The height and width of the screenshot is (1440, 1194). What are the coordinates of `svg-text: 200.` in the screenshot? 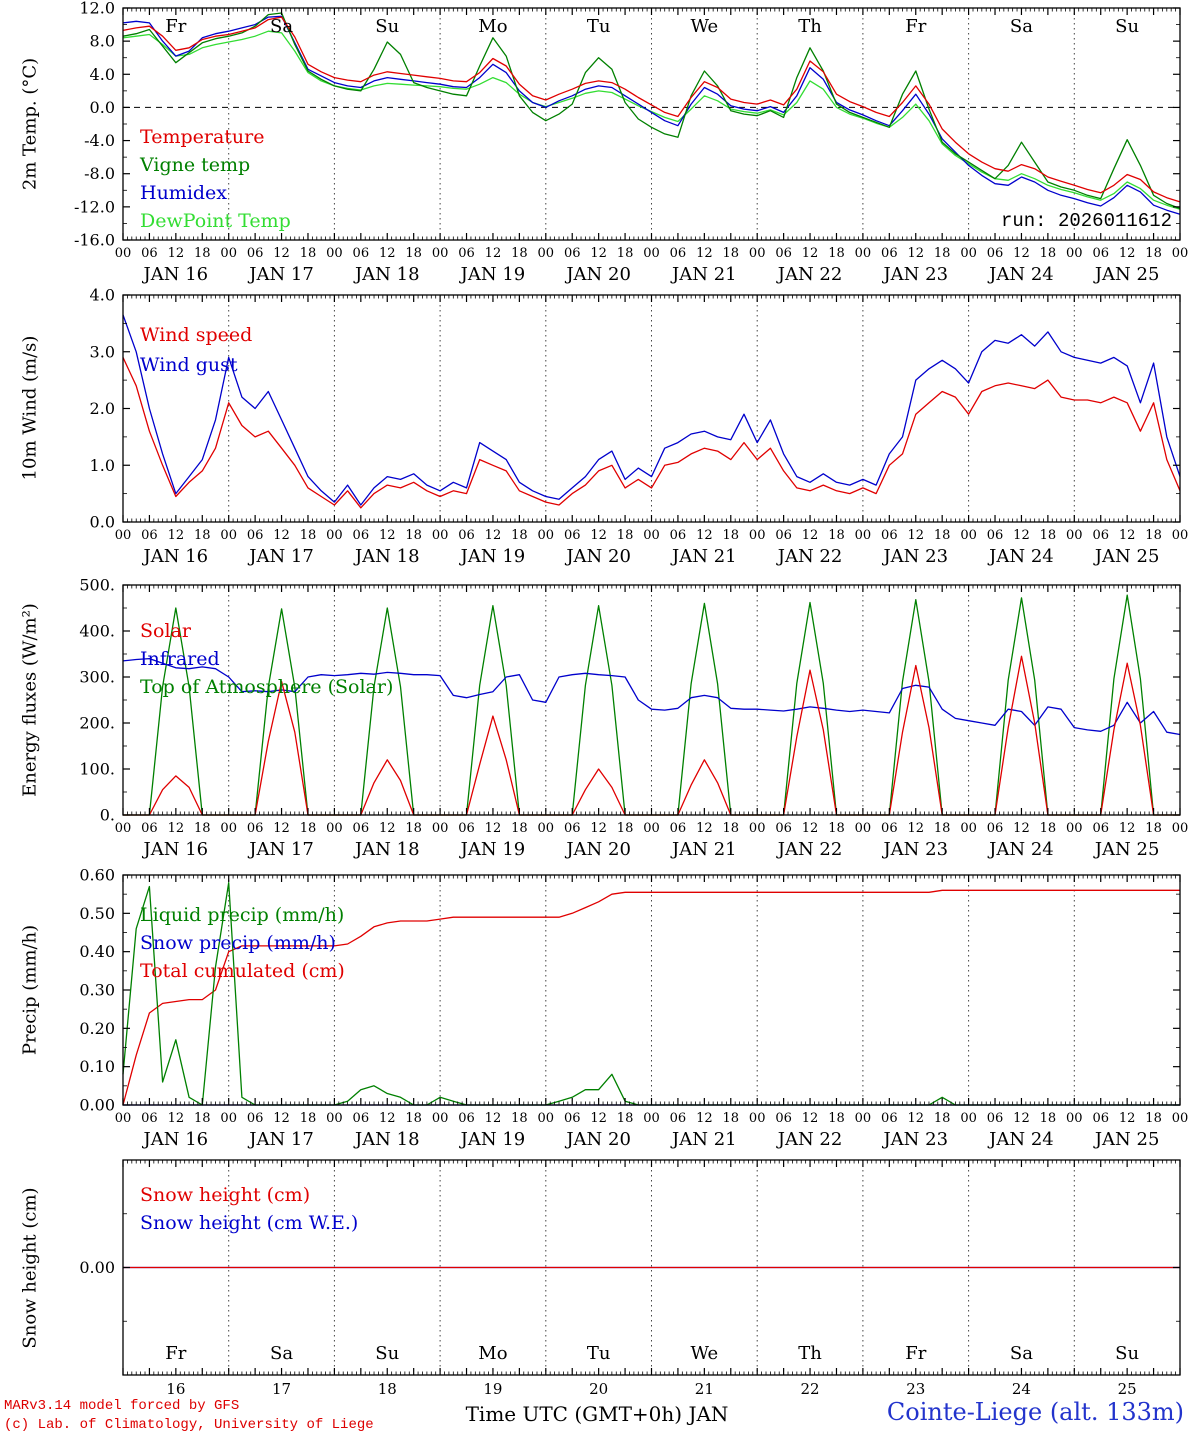 It's located at (97, 723).